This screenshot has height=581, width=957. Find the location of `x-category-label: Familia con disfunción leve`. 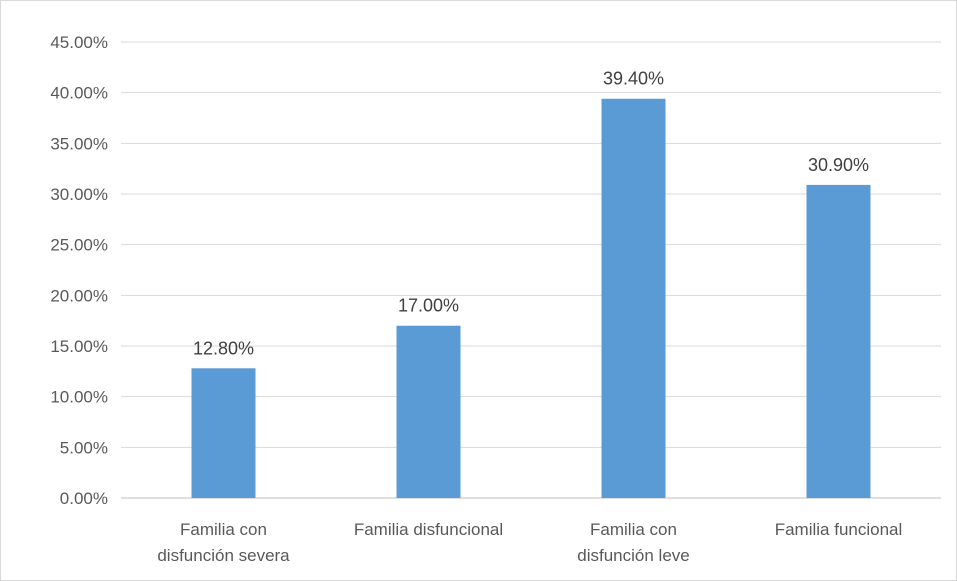

x-category-label: Familia con disfunción leve is located at coordinates (633, 542).